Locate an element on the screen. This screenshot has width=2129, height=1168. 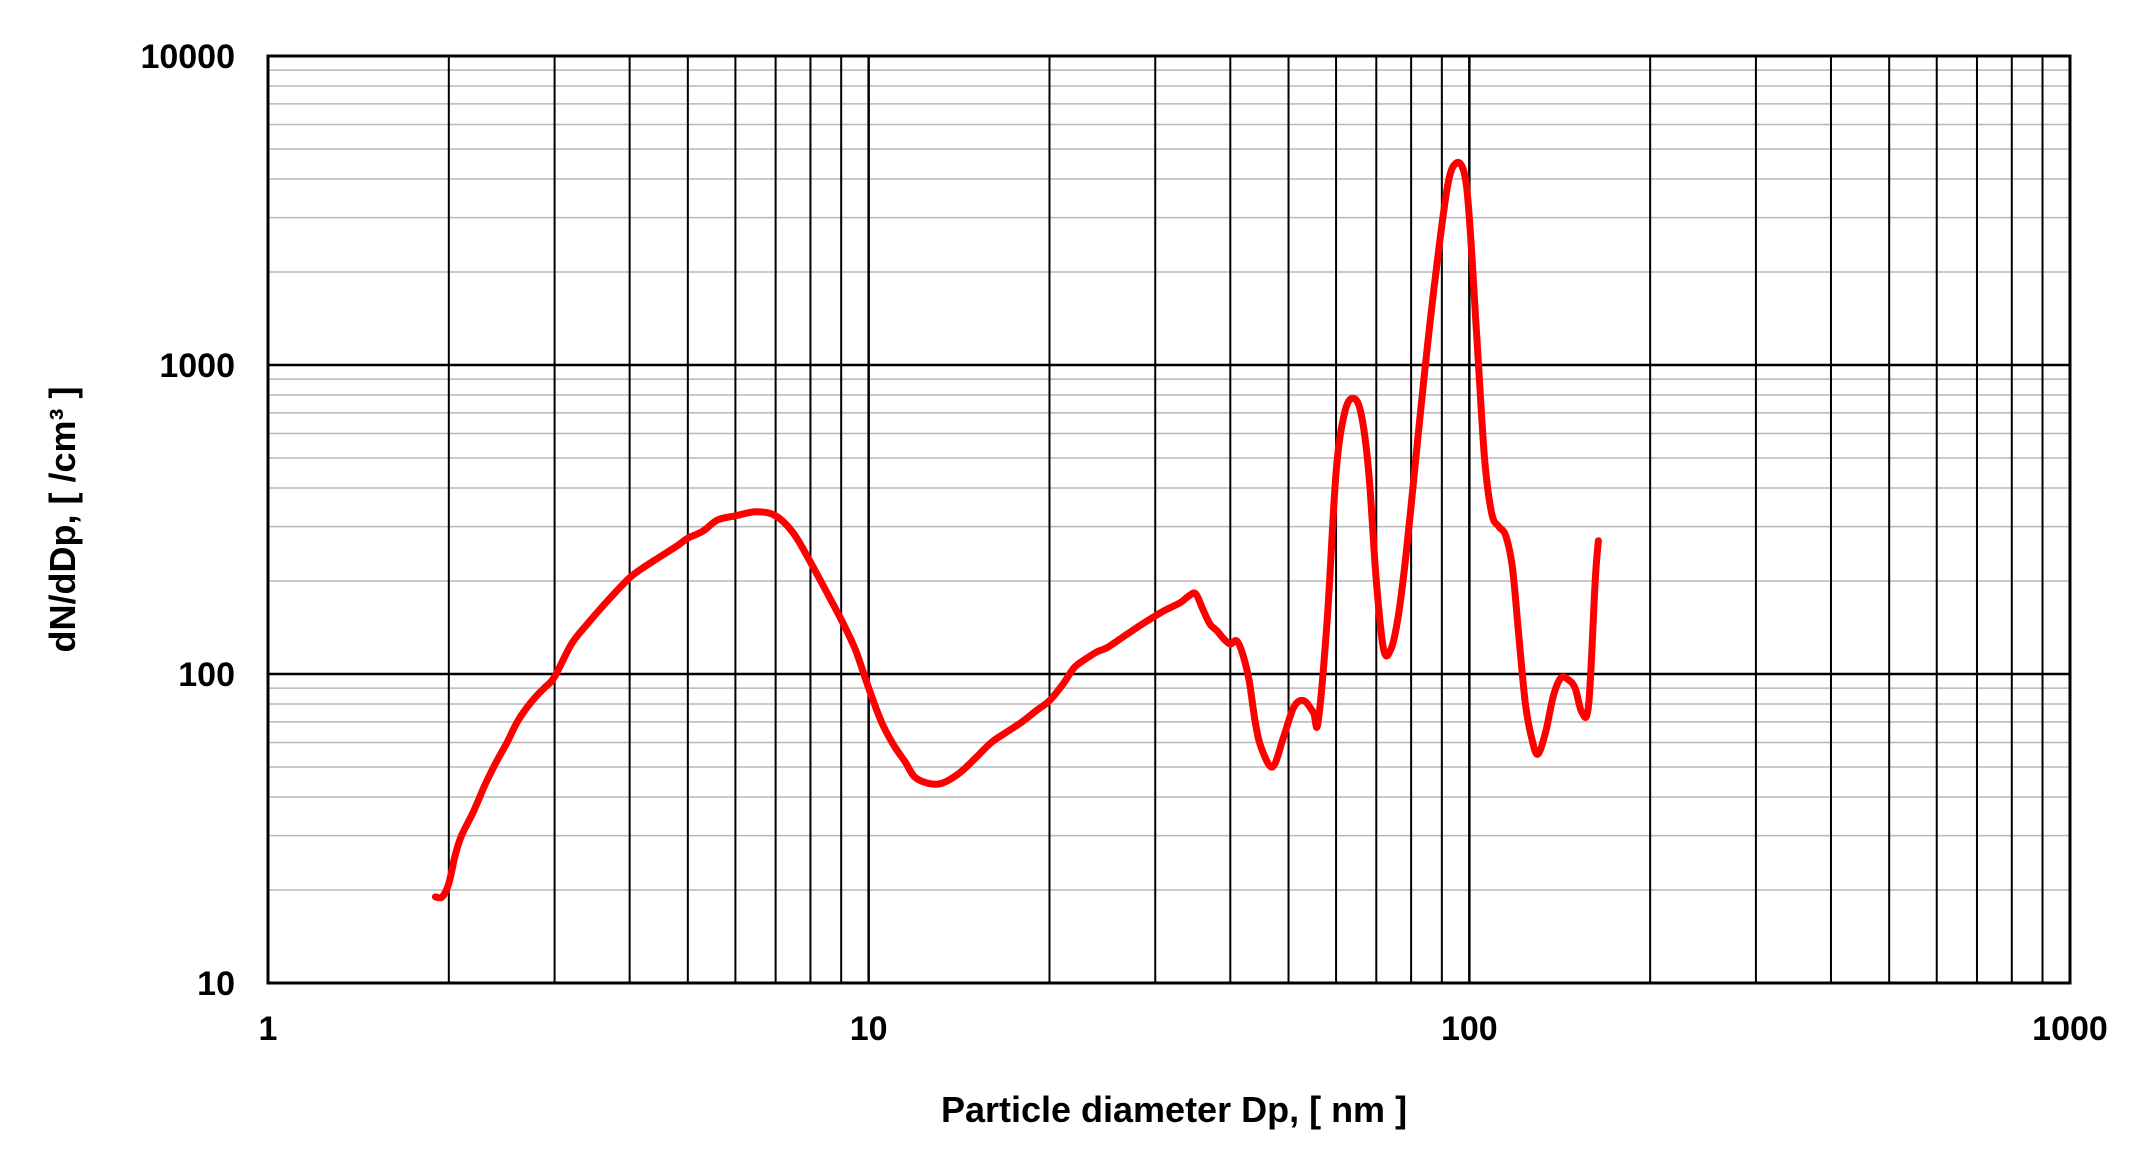
x-tick-label: 1 is located at coordinates (268, 1029).